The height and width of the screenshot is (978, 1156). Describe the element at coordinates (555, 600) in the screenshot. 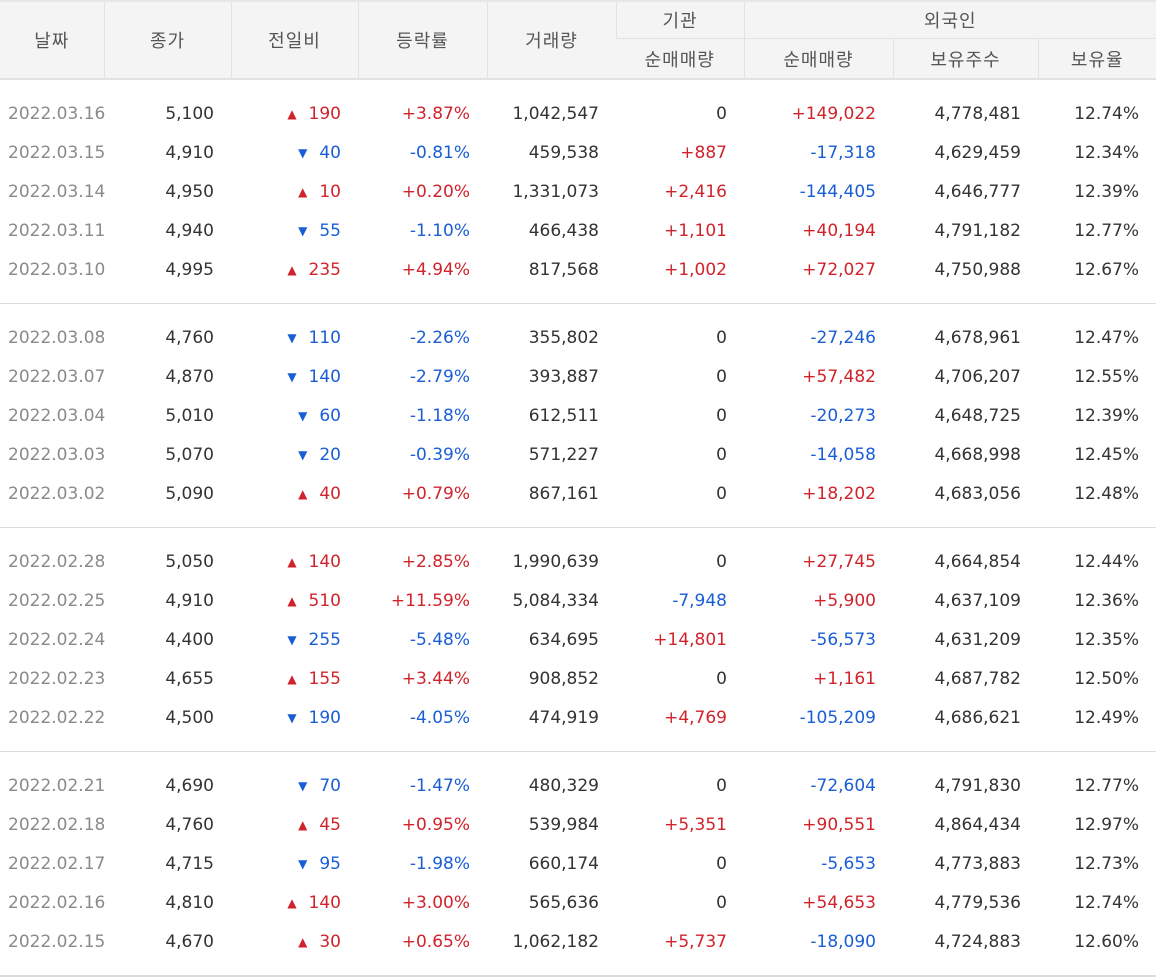

I see `cell-volume: 5,084,334` at that location.